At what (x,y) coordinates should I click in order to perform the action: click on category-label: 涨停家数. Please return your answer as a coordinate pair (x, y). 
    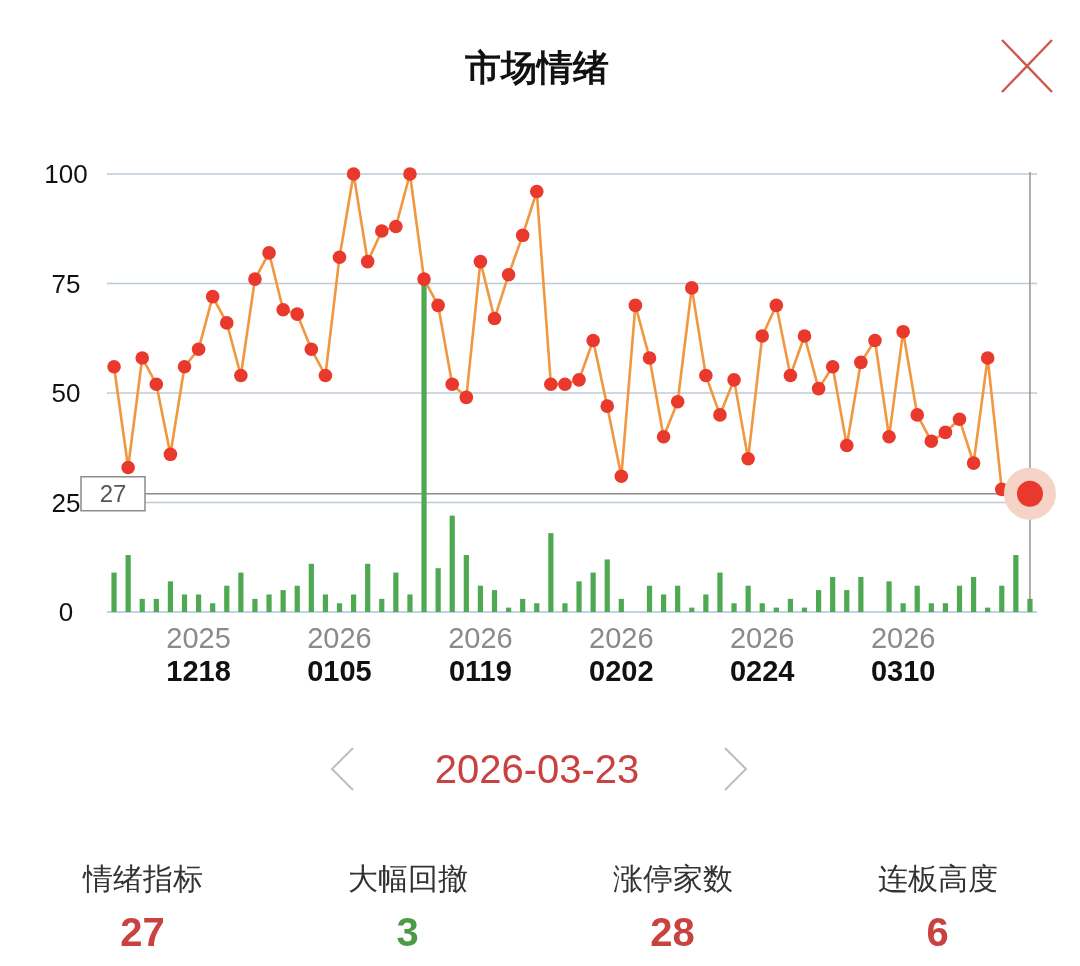
    Looking at the image, I should click on (672, 878).